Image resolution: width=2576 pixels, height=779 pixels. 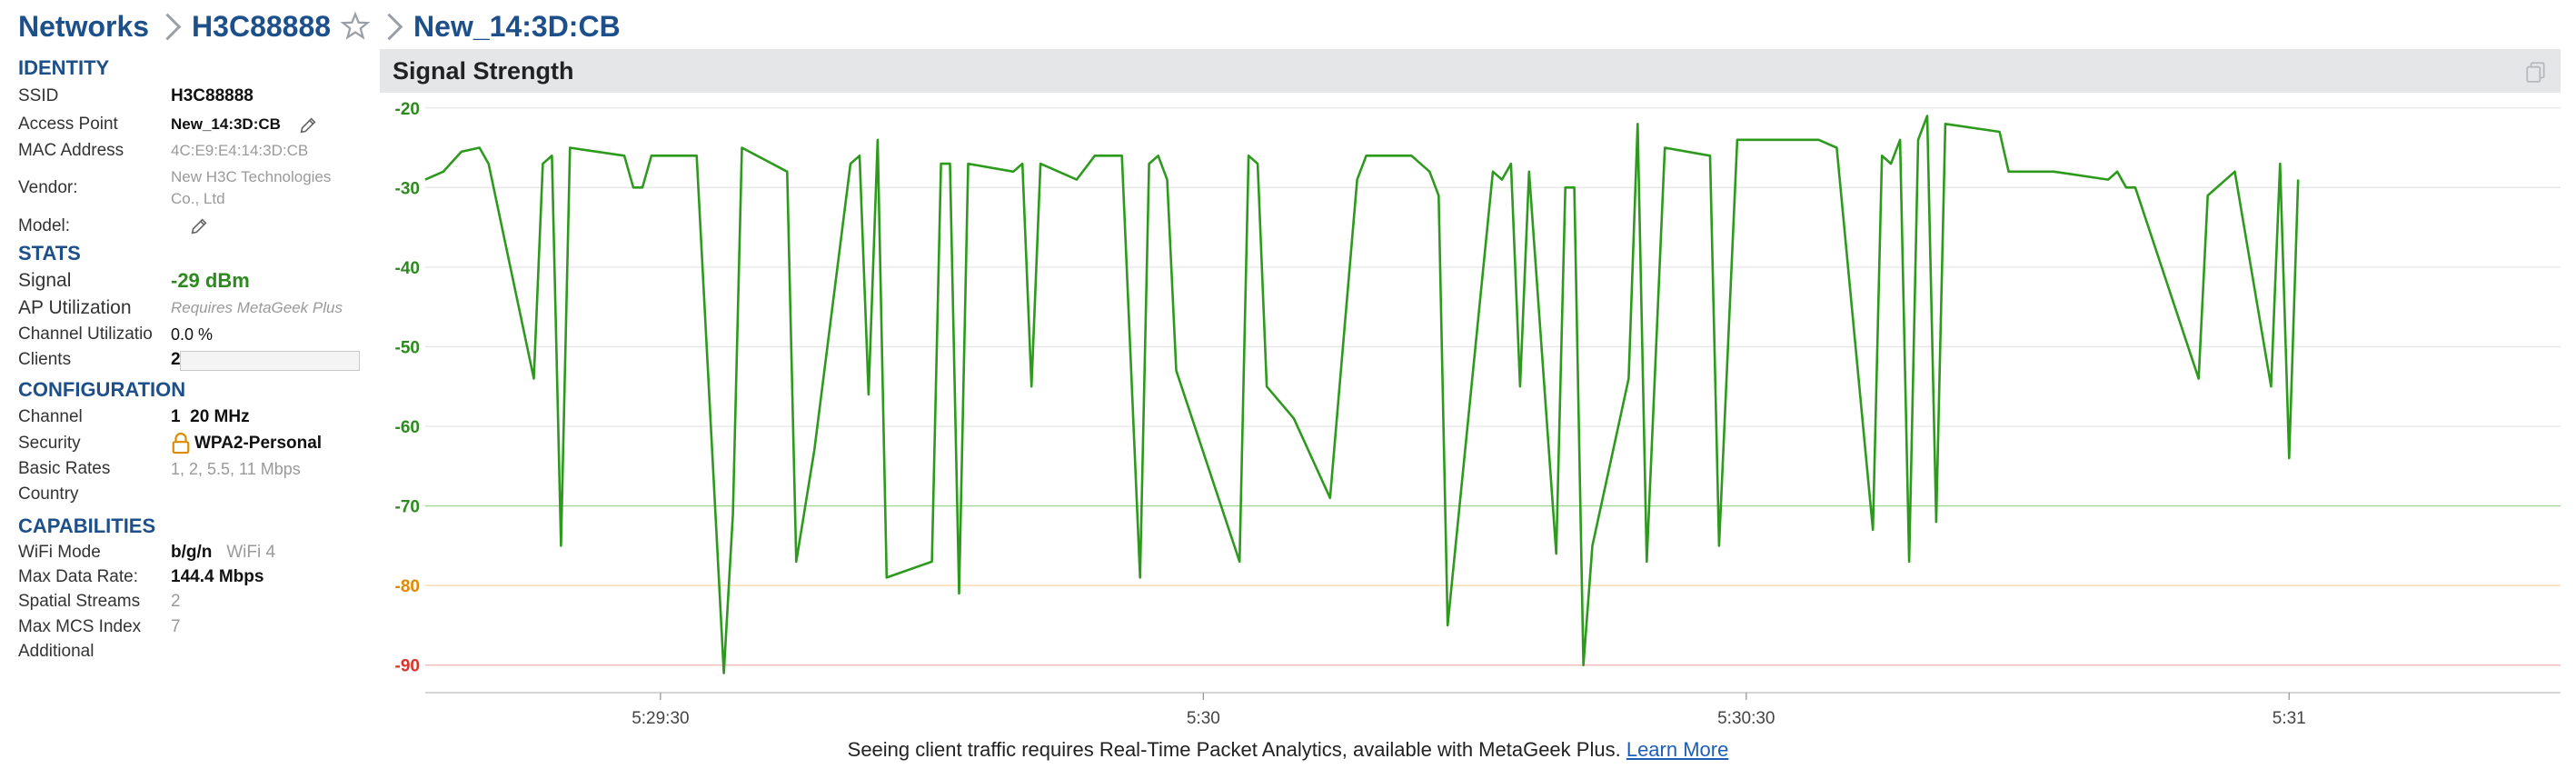 I want to click on wifi-mode-row: WiFi Mode b/g/n WiFi 4, so click(x=195, y=552).